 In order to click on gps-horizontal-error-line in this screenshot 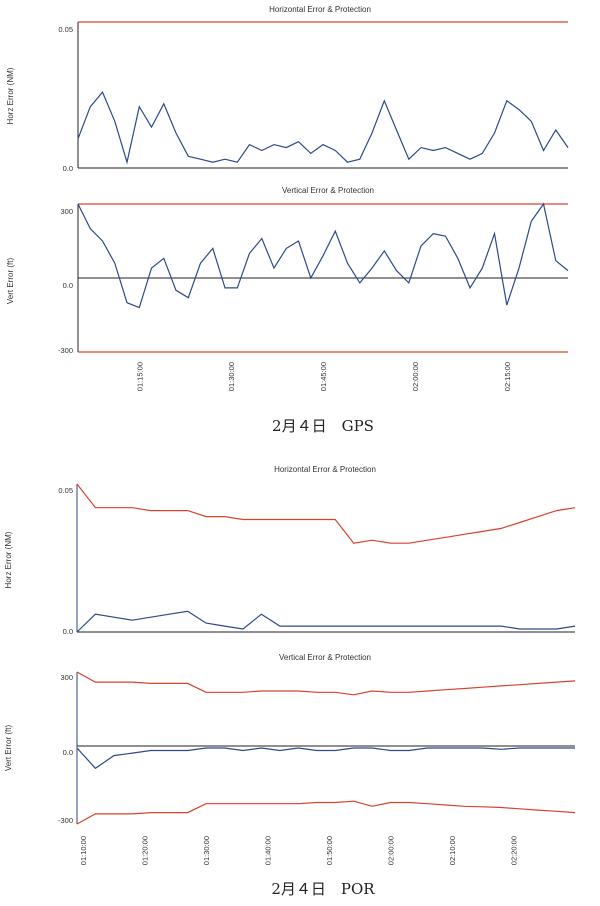, I will do `click(323, 127)`.